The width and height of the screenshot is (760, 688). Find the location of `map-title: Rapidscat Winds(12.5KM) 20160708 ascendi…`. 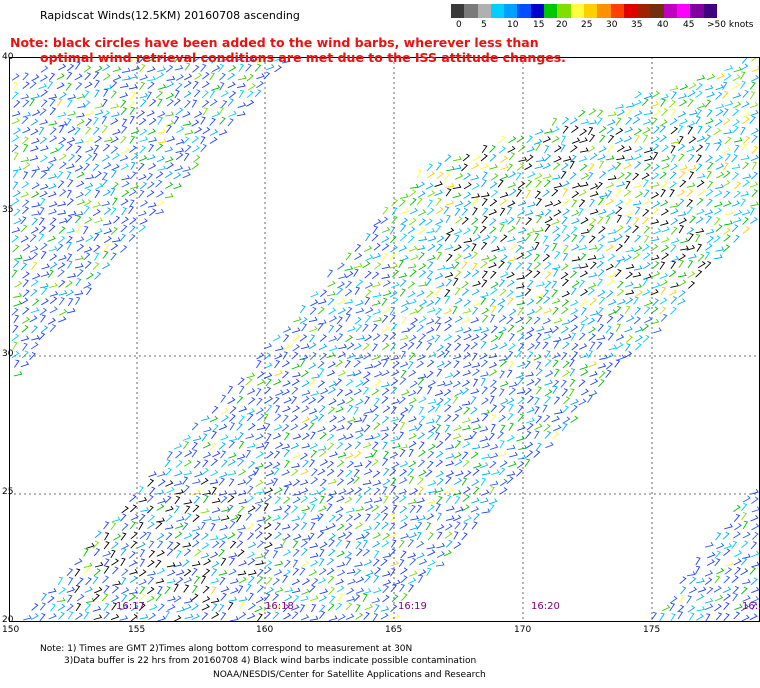

map-title: Rapidscat Winds(12.5KM) 20160708 ascendi… is located at coordinates (170, 15).